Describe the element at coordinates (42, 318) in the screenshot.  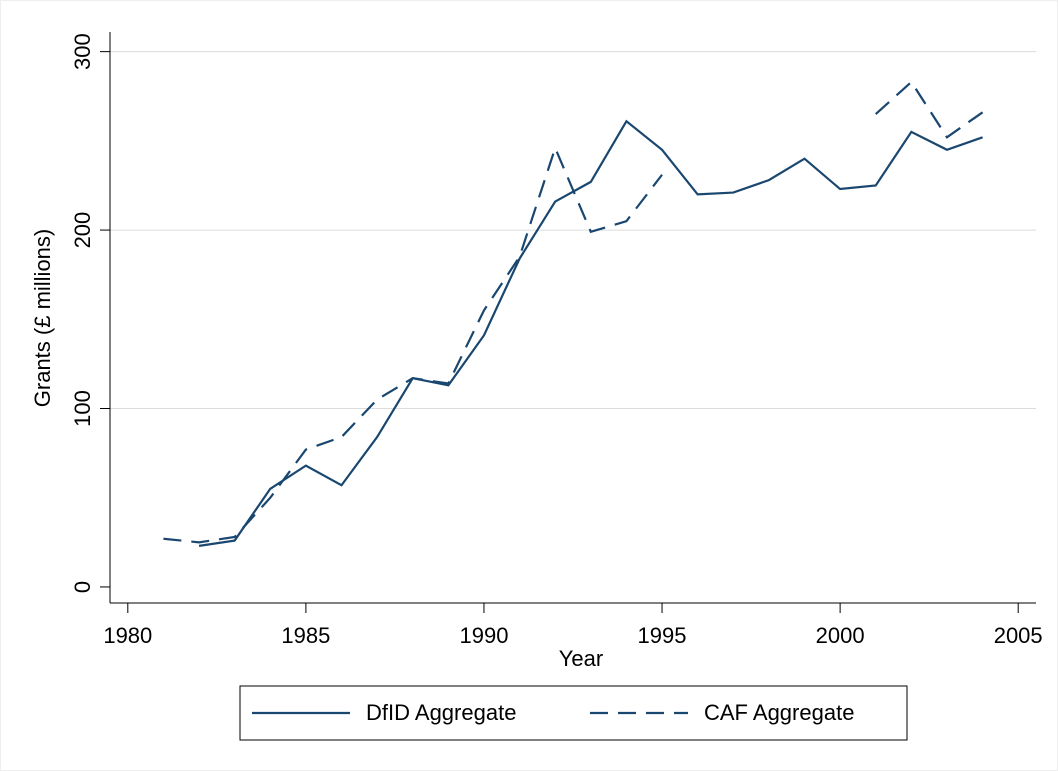
I see `y-axis-label: Grants (£ millions)` at that location.